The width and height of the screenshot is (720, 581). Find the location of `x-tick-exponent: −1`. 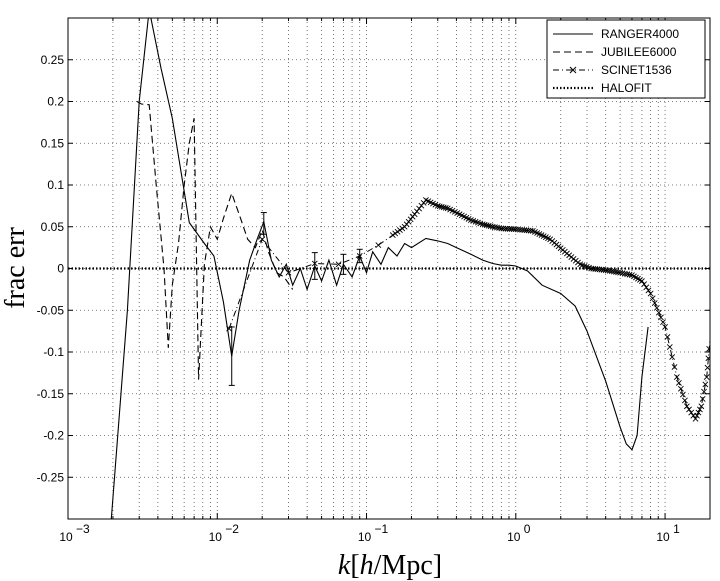

x-tick-exponent: −1 is located at coordinates (382, 529).